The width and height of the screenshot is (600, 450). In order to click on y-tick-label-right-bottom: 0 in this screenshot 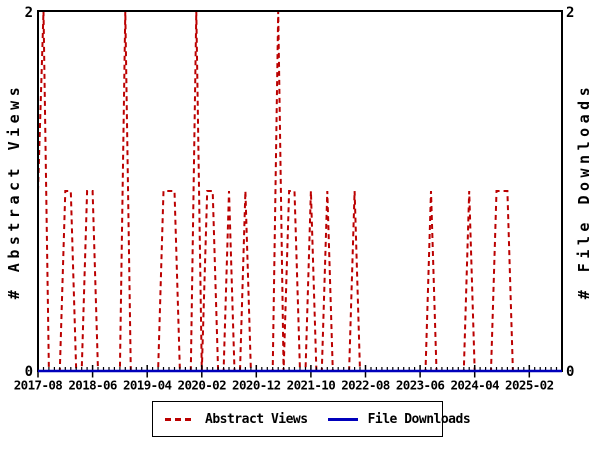, I will do `click(570, 372)`.